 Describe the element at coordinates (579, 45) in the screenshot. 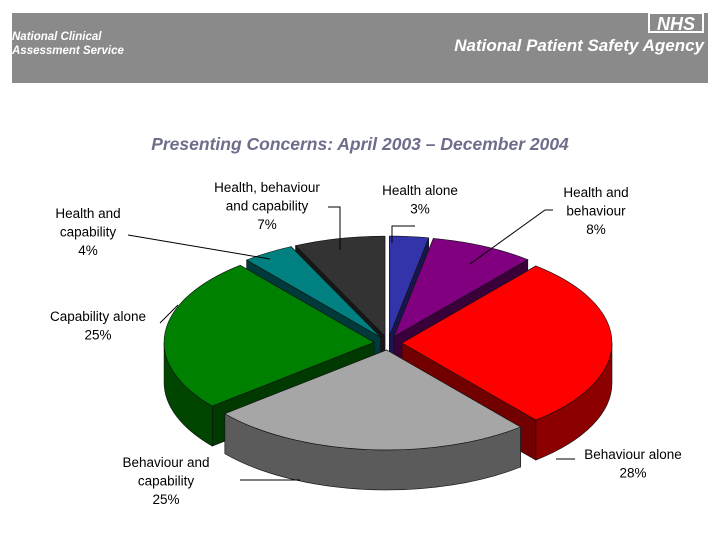

I see `npsa-logo-text: National Patient Safety Agency` at that location.